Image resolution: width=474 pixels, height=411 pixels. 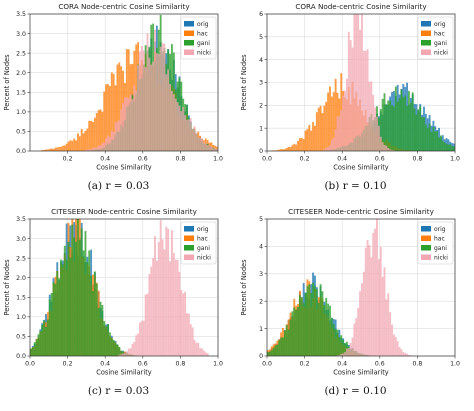 What do you see at coordinates (21, 356) in the screenshot?
I see `y-tick-label: 0.0` at bounding box center [21, 356].